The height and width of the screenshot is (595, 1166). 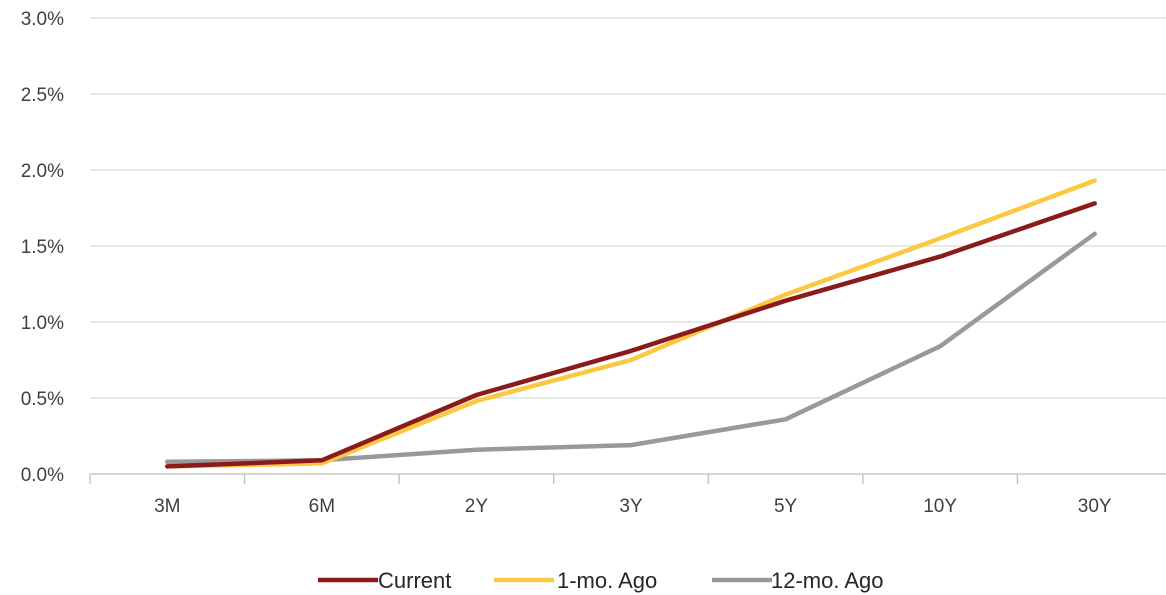 What do you see at coordinates (42, 95) in the screenshot?
I see `y-tick-label: 2.5%` at bounding box center [42, 95].